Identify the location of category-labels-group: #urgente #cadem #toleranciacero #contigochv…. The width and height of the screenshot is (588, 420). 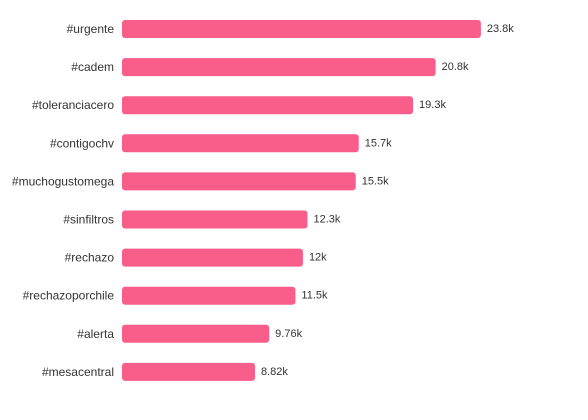
(63, 200).